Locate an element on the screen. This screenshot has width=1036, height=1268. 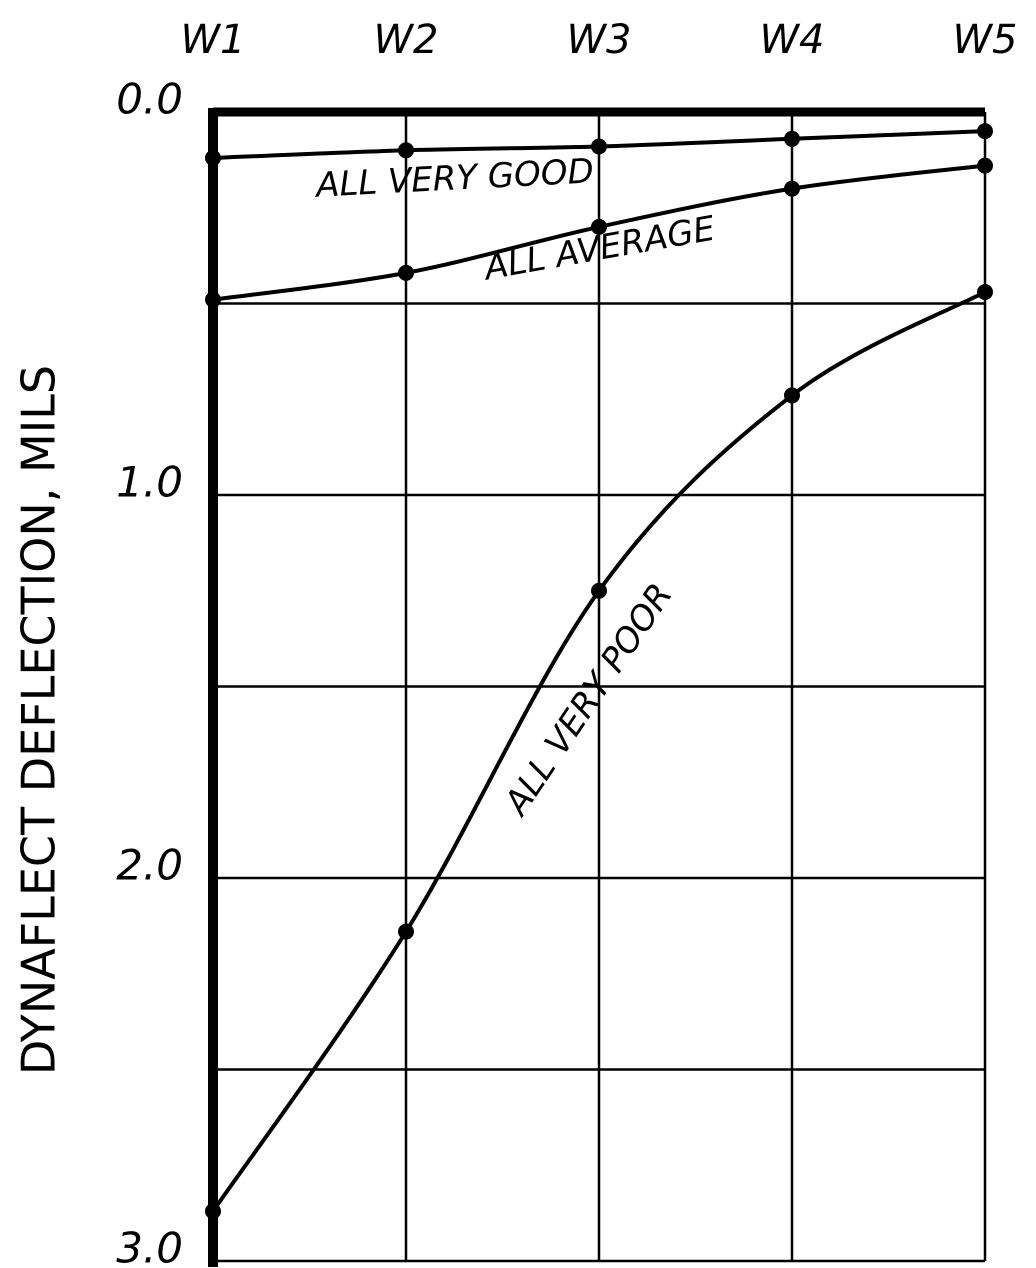
x-tick-label: W3 is located at coordinates (599, 40).